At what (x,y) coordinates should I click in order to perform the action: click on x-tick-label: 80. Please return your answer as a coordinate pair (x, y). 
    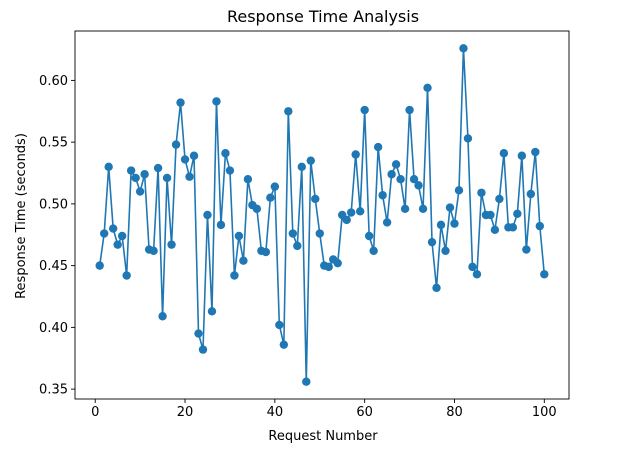
    Looking at the image, I should click on (454, 412).